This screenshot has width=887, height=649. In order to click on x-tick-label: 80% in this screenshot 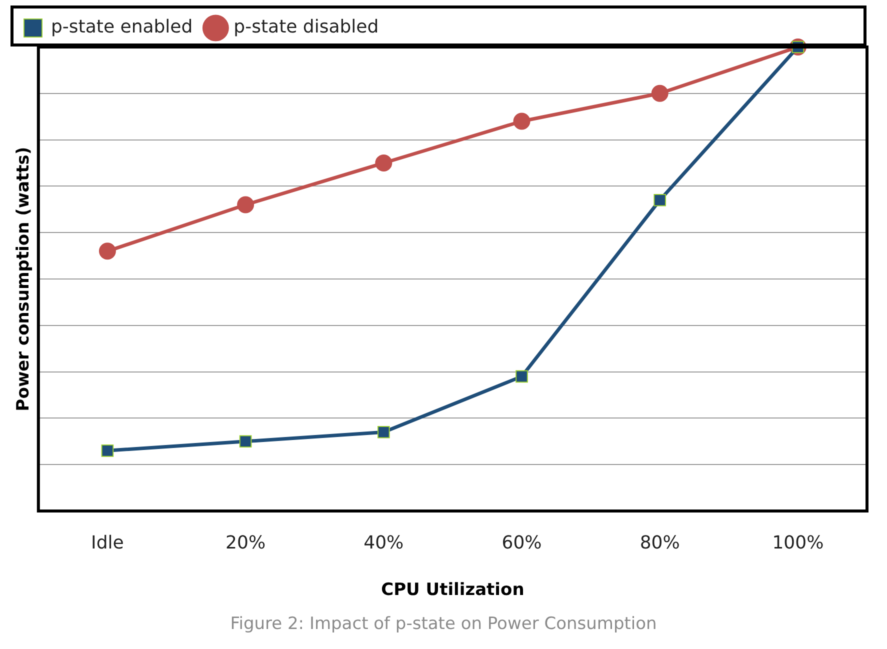, I will do `click(660, 543)`.